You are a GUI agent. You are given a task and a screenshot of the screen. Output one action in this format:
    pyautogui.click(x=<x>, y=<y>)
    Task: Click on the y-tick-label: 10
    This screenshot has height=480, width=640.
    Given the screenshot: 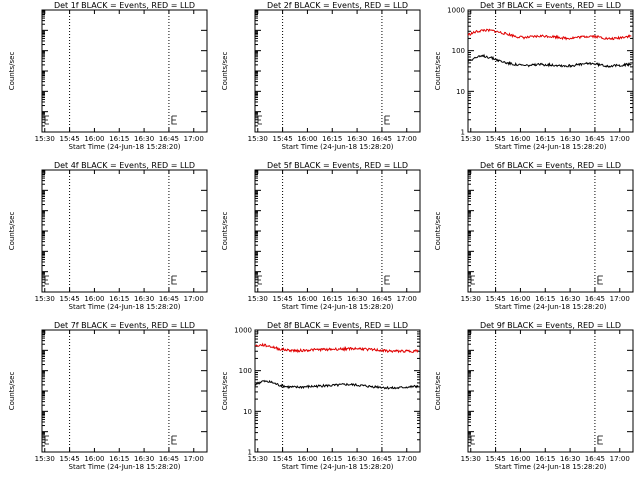 What is the action you would take?
    pyautogui.click(x=247, y=412)
    